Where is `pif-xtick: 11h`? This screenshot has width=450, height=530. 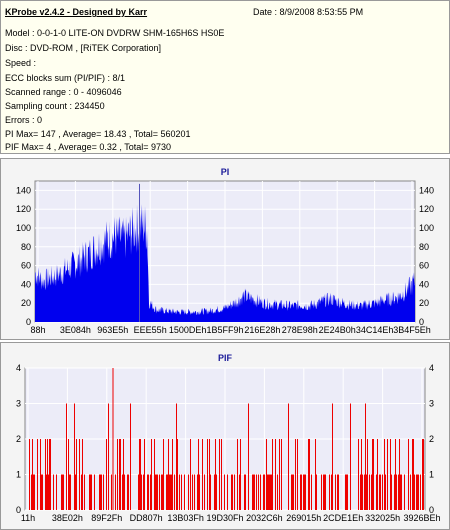
pif-xtick: 11h is located at coordinates (28, 518).